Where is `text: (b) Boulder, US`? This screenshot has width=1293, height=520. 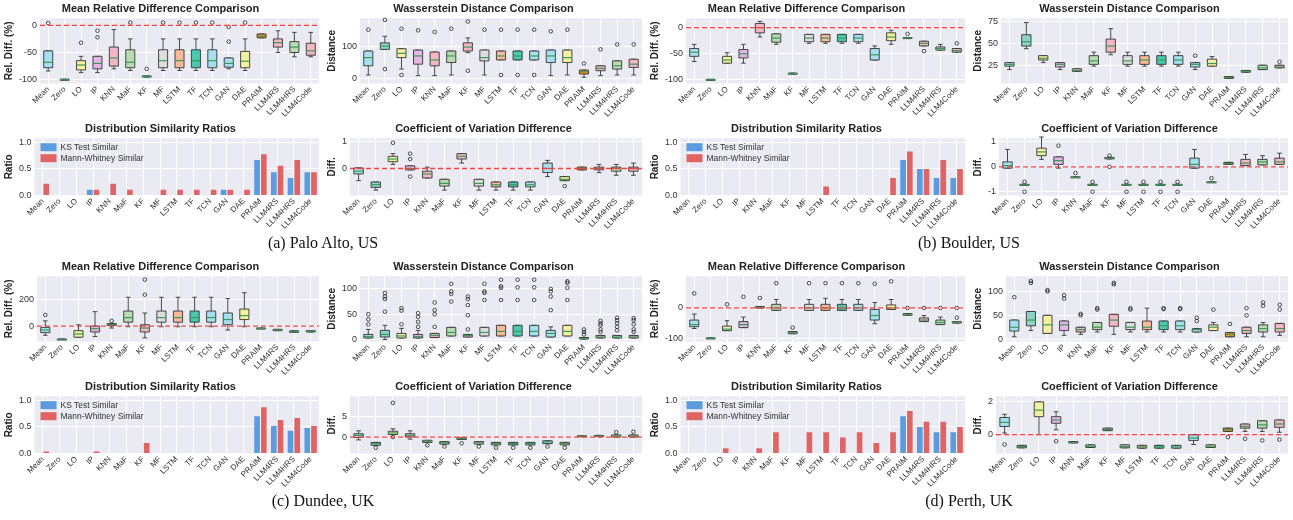
text: (b) Boulder, US is located at coordinates (968, 242).